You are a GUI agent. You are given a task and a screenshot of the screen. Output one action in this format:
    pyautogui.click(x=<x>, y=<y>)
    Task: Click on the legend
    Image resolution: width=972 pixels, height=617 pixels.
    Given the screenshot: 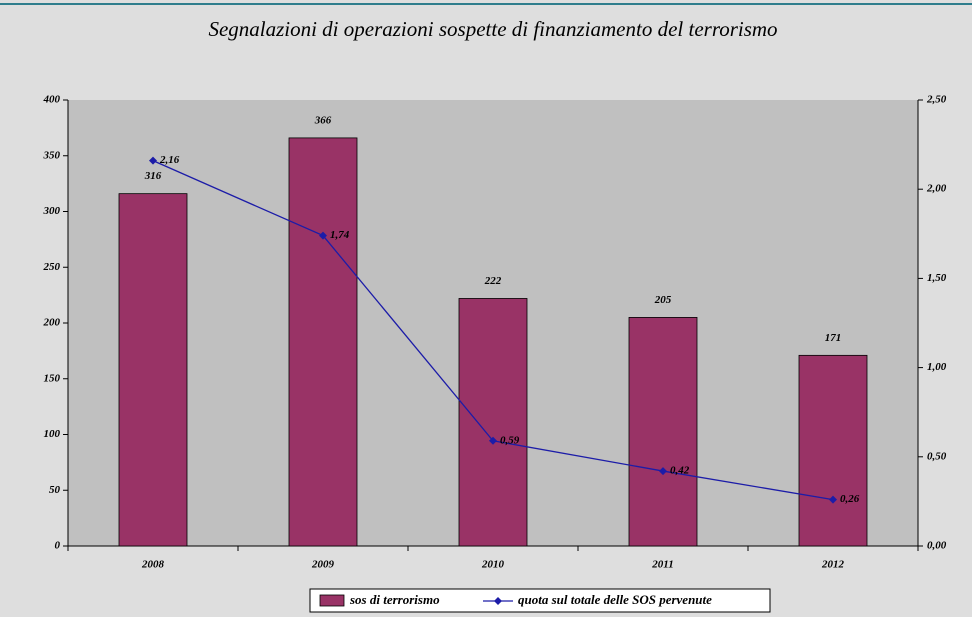 What is the action you would take?
    pyautogui.click(x=540, y=600)
    